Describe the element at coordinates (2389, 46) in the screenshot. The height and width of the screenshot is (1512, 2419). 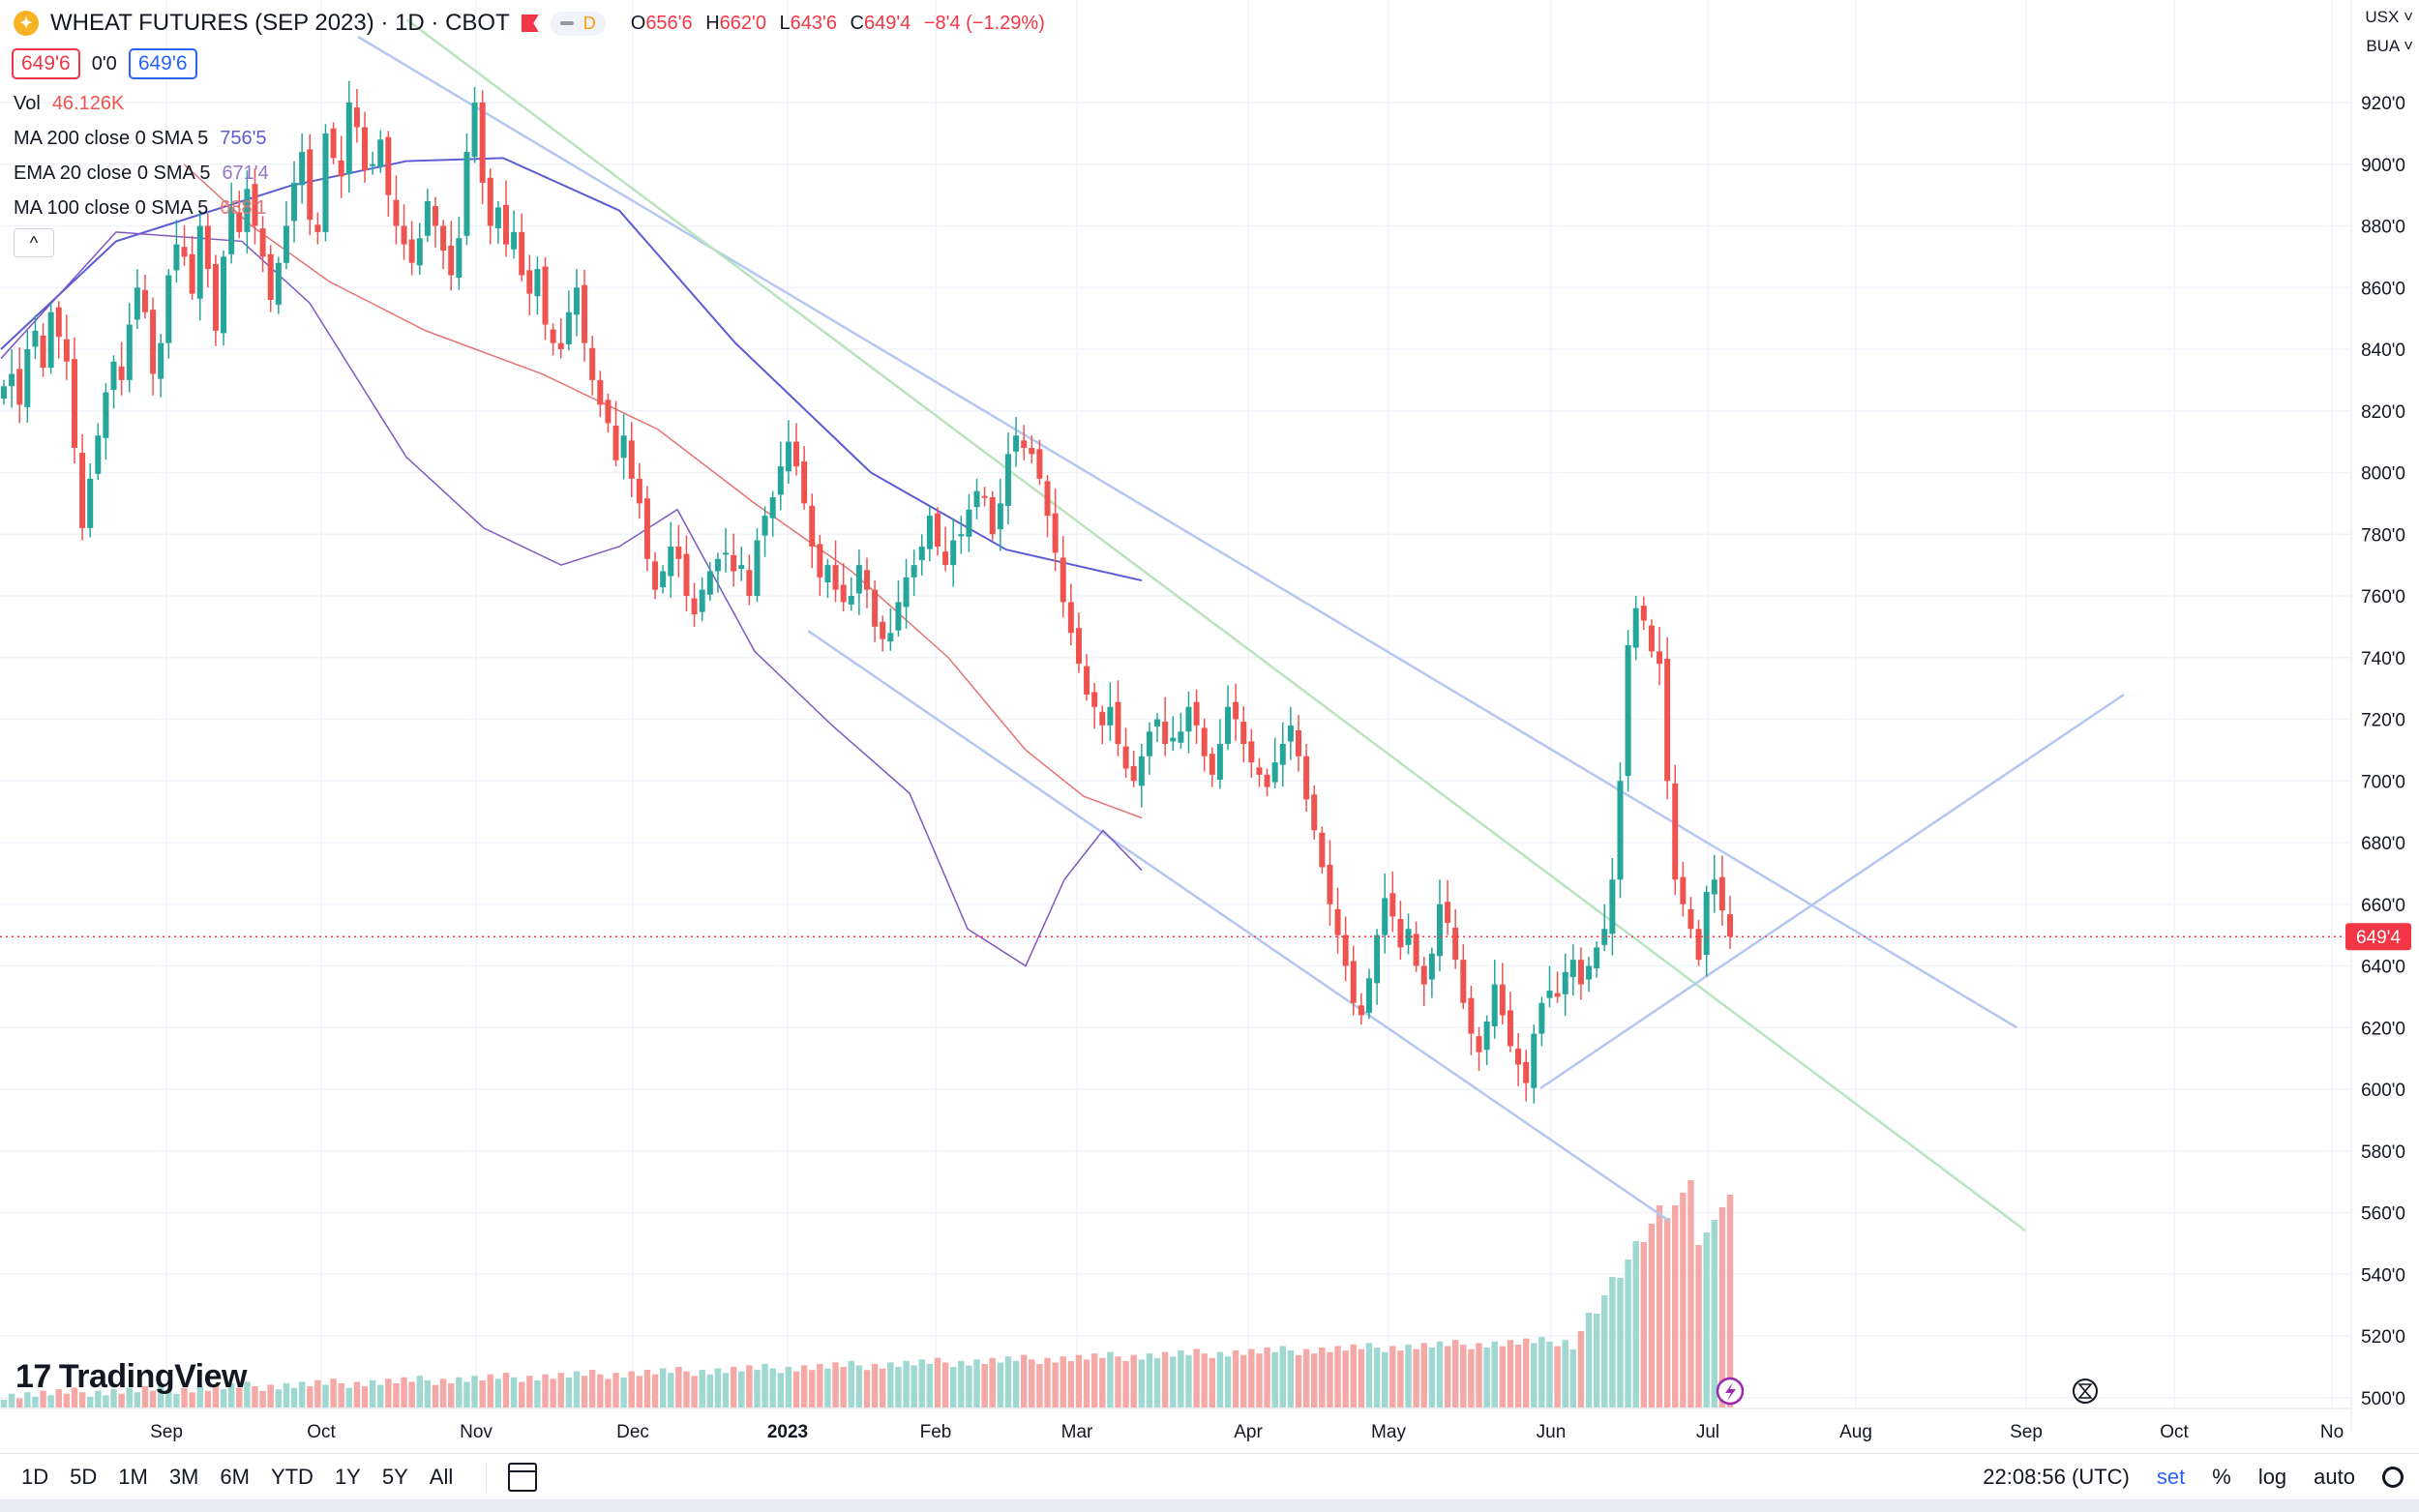
I see `unit-selector: BUA ˅` at that location.